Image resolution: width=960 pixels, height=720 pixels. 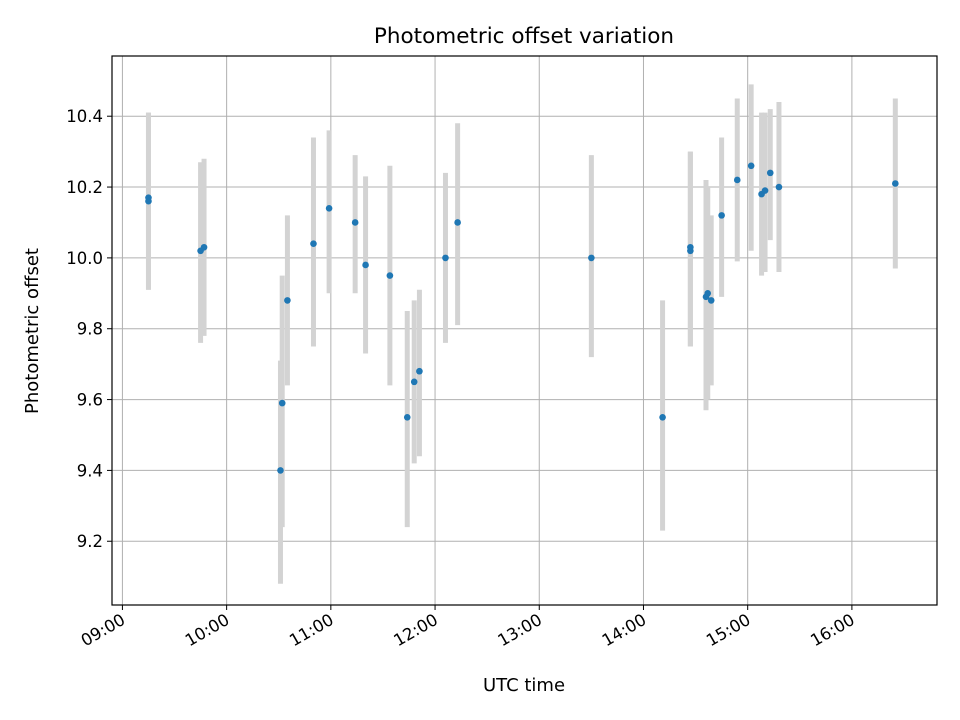 I want to click on x-tick-label: 11:00, so click(x=311, y=630).